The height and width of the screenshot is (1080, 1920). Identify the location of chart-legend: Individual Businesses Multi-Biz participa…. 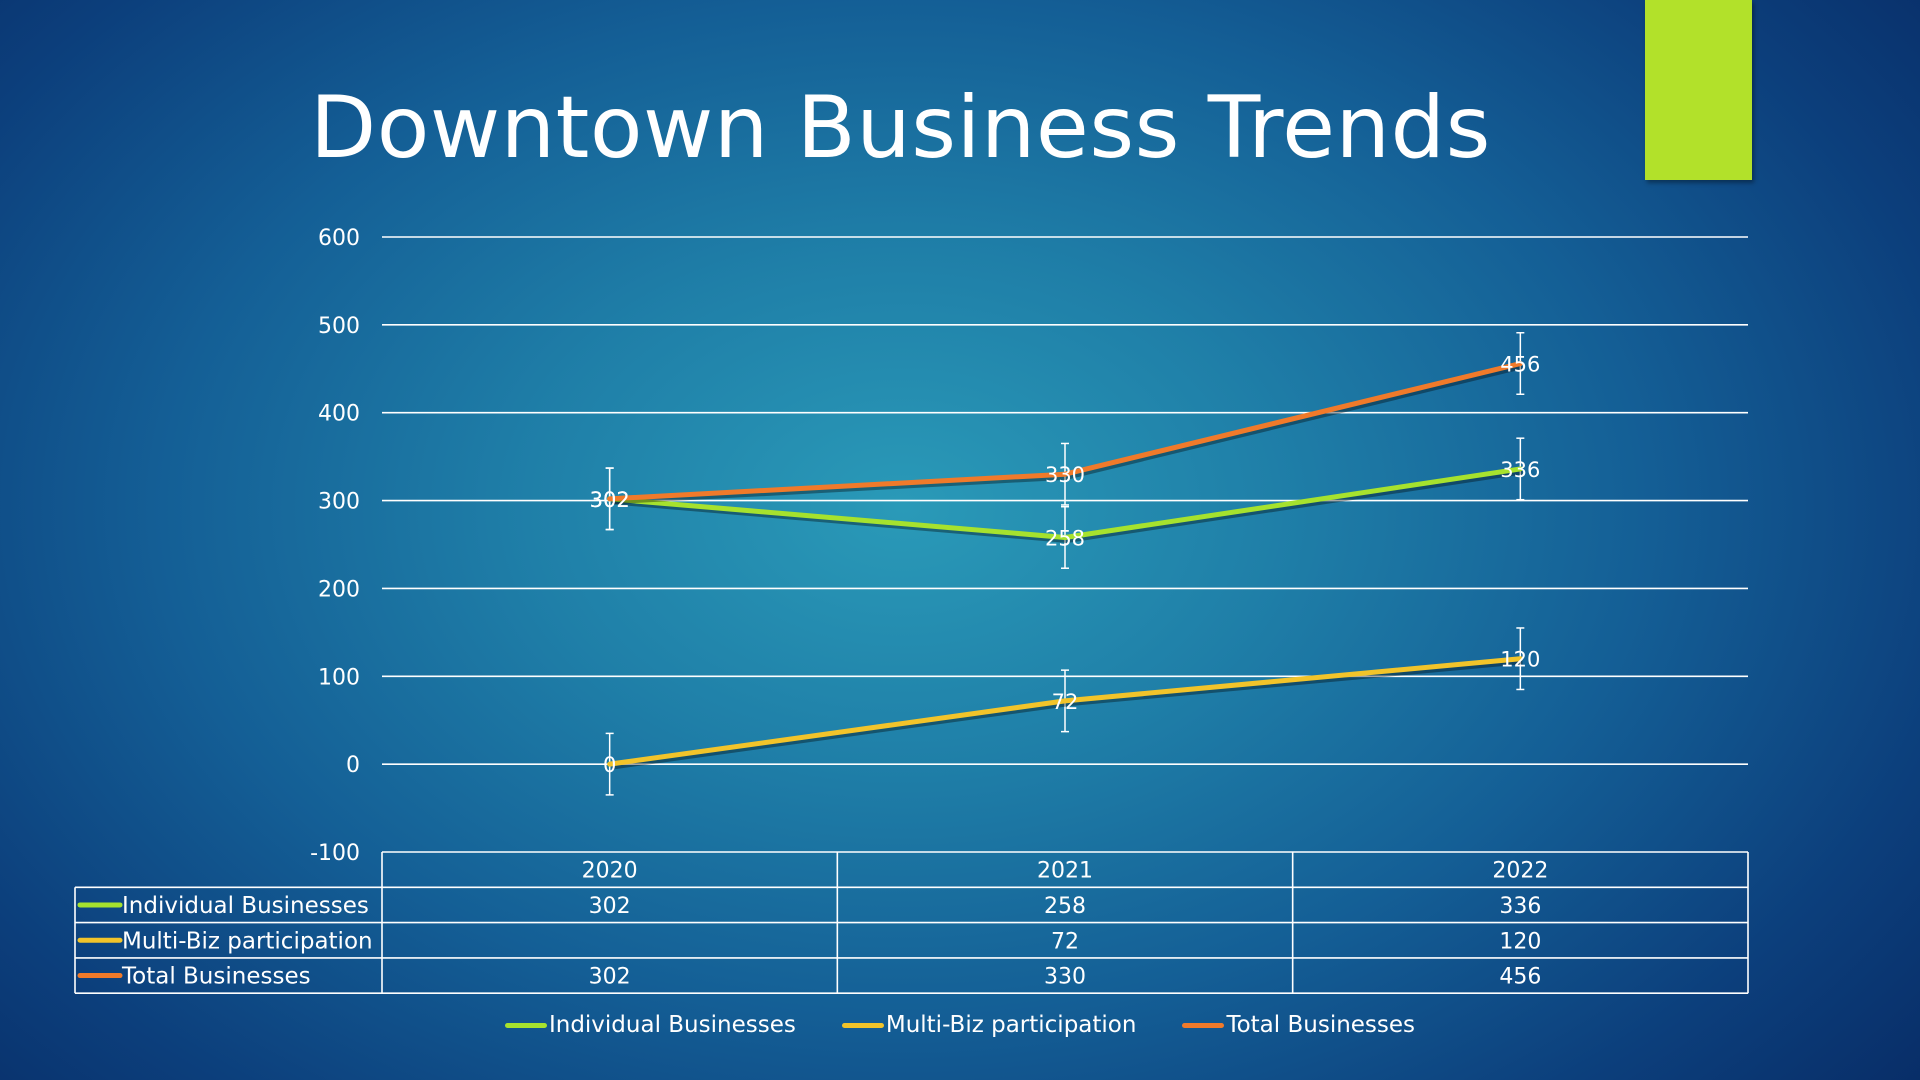
(960, 1025).